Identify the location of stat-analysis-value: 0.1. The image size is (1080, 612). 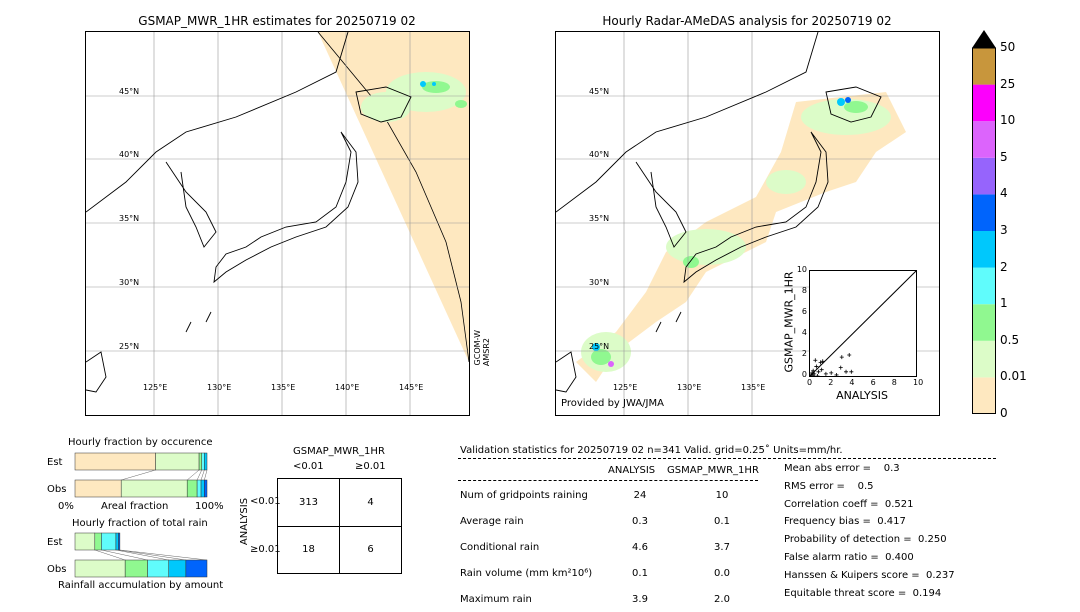
(640, 573).